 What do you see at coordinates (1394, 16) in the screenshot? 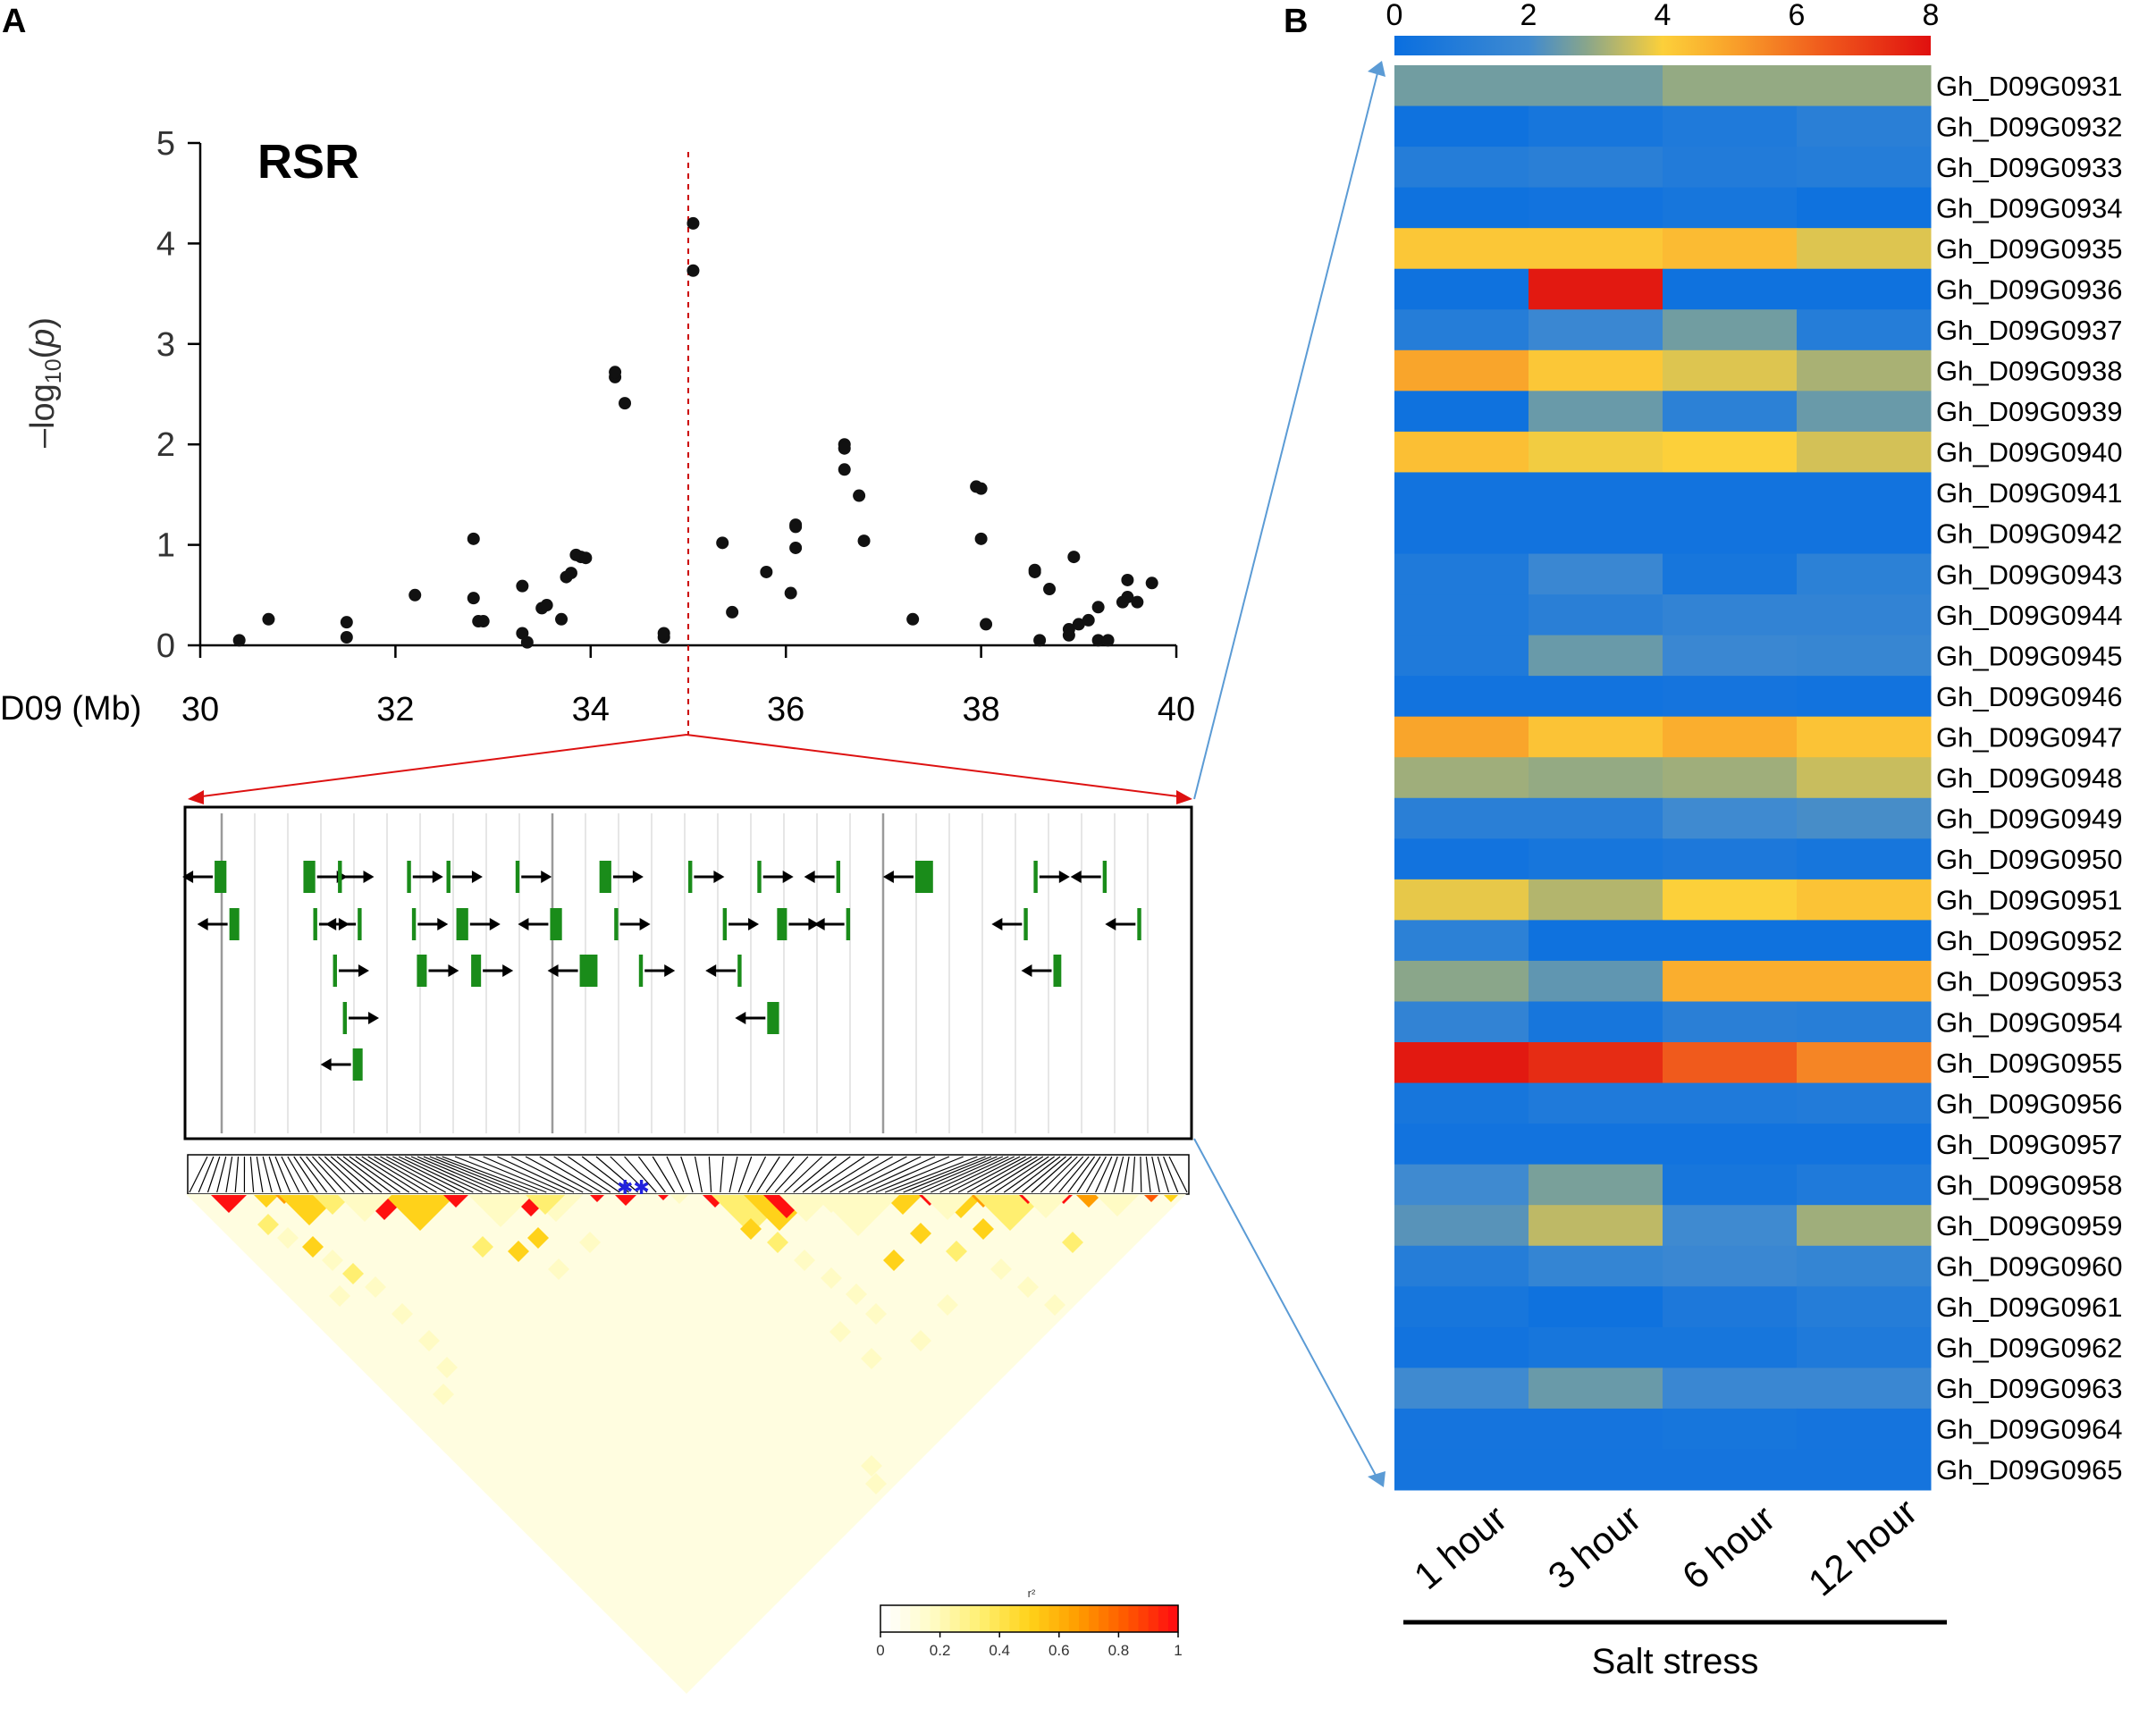
I see `colorbar-tick-label: 0` at bounding box center [1394, 16].